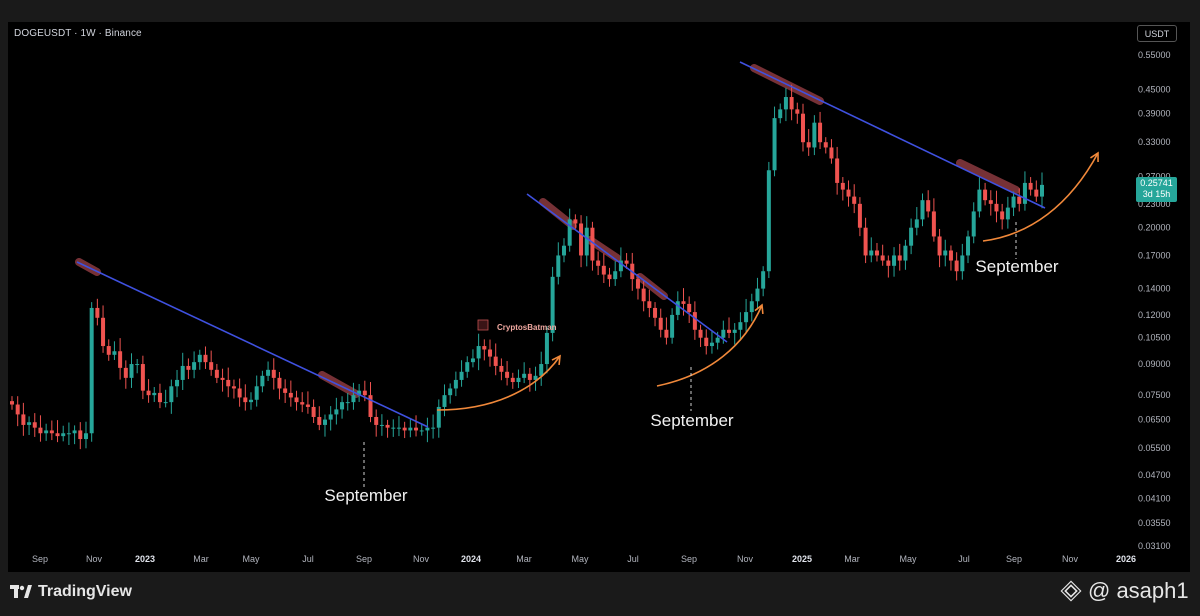 This screenshot has height=616, width=1200. What do you see at coordinates (1154, 498) in the screenshot?
I see `y-tick-label: 0.04100` at bounding box center [1154, 498].